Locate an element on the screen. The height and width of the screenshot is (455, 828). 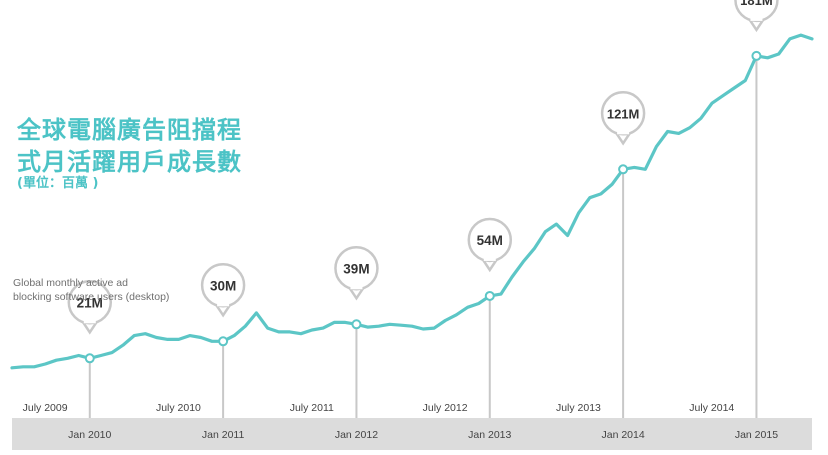
x-axis-band is located at coordinates (412, 434).